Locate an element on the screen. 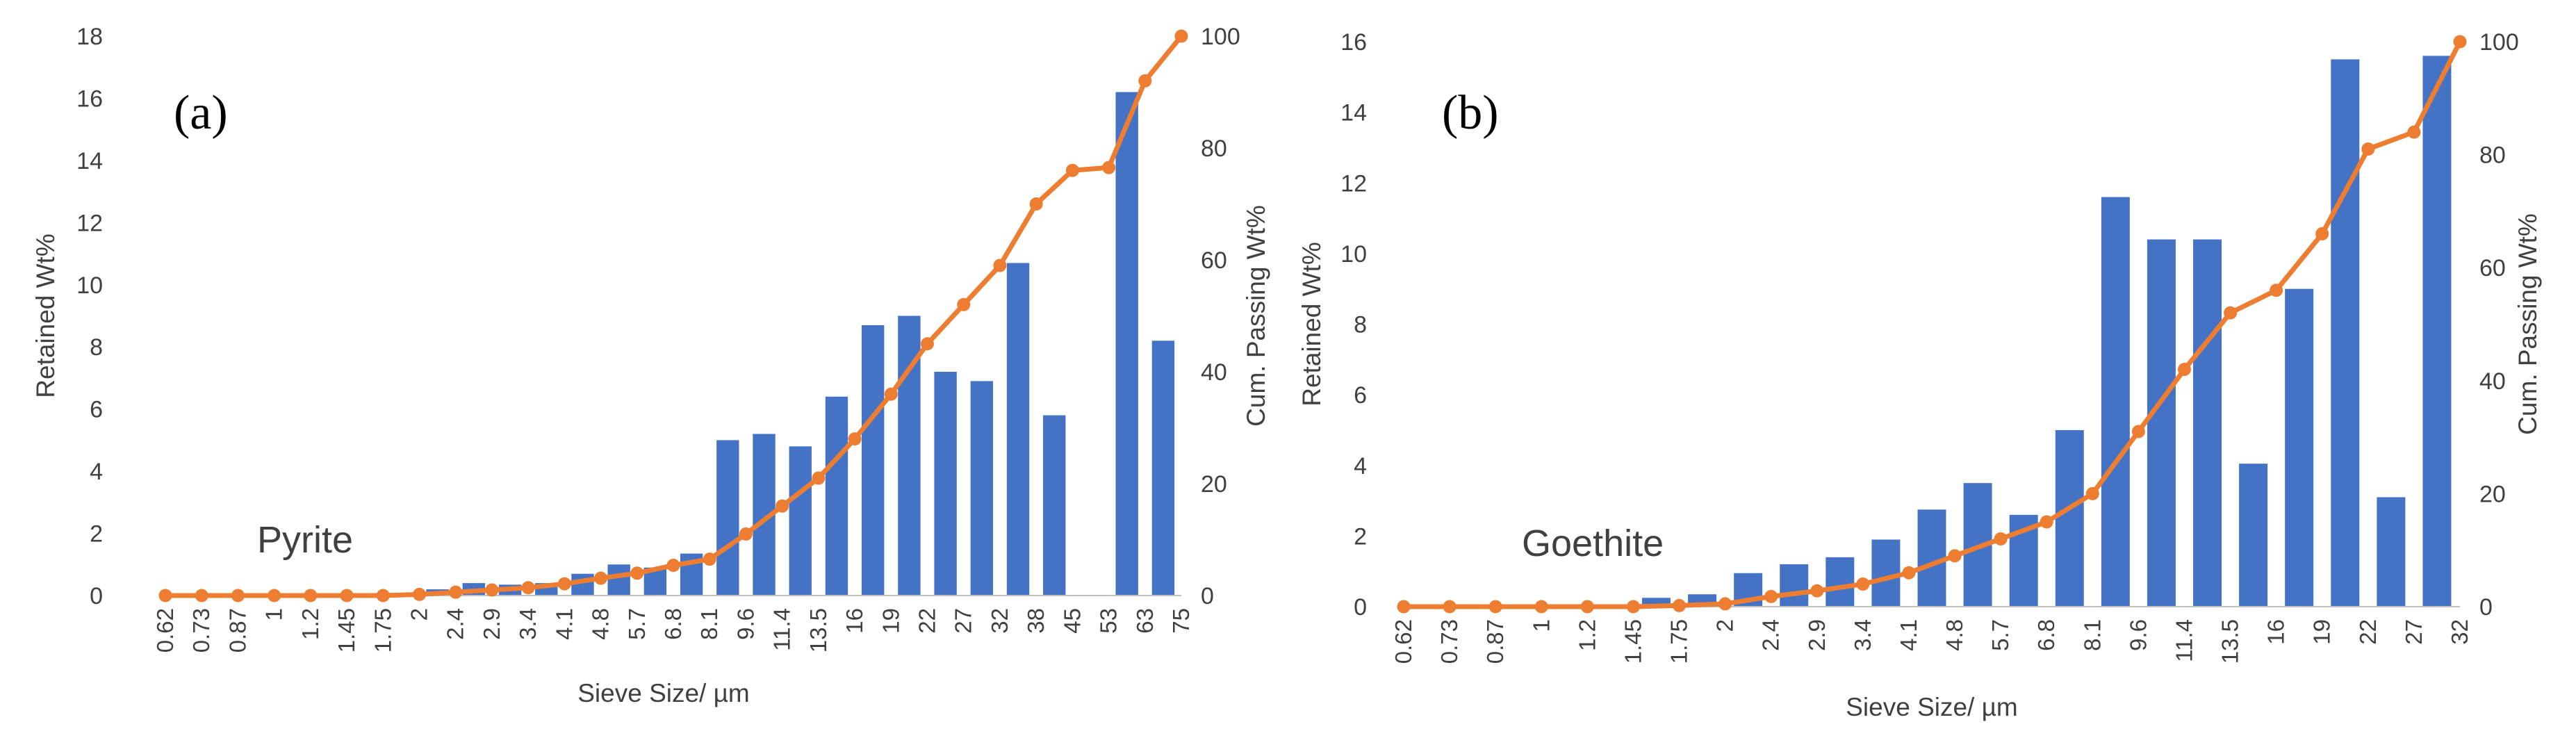  x-tick-label: 22 is located at coordinates (2368, 632).